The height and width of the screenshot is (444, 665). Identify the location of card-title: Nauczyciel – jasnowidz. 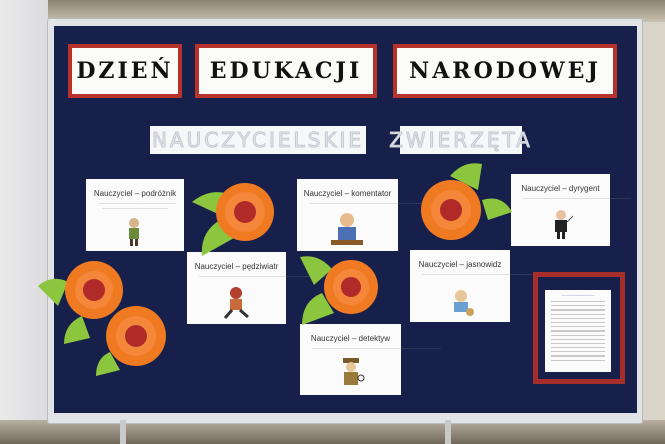
(460, 264).